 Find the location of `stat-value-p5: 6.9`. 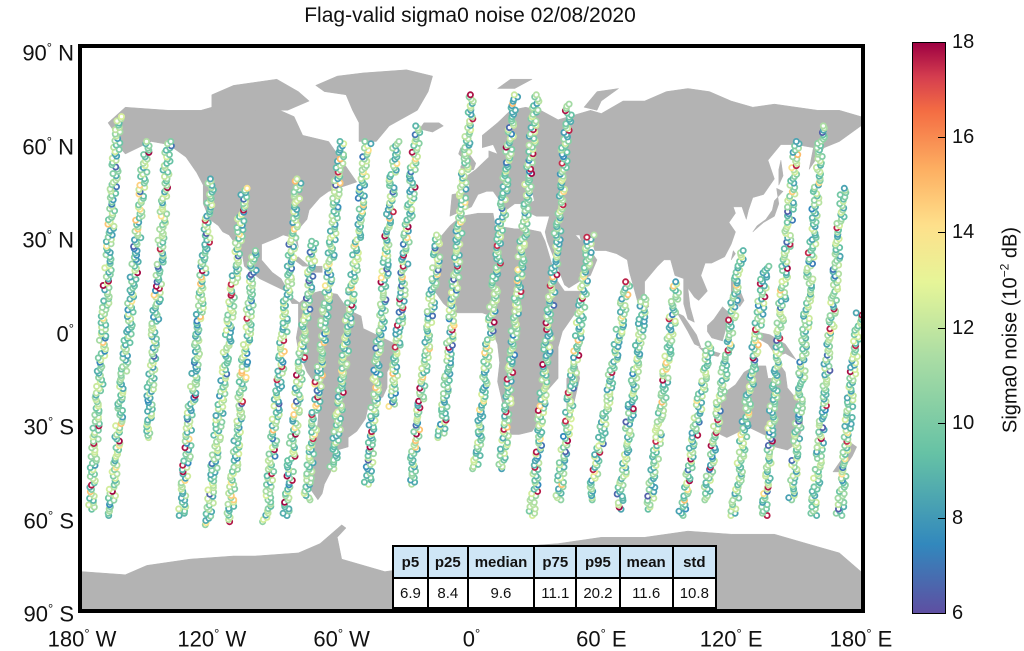

stat-value-p5: 6.9 is located at coordinates (410, 593).